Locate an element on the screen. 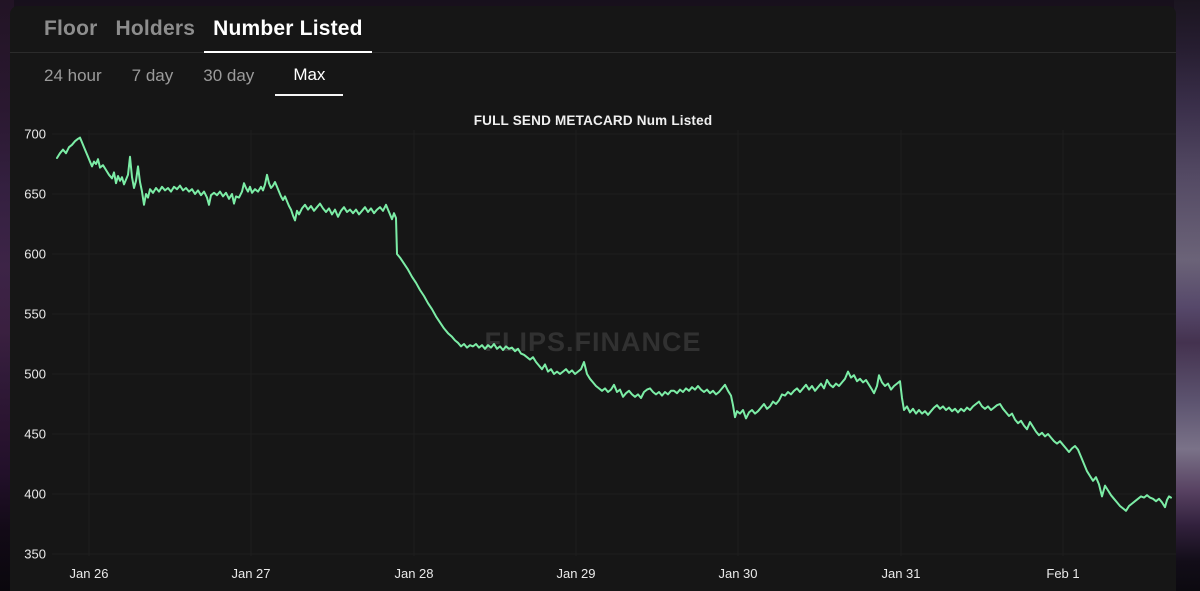 The image size is (1200, 591). chart-title: FULL SEND METACARD Num Listed is located at coordinates (593, 120).